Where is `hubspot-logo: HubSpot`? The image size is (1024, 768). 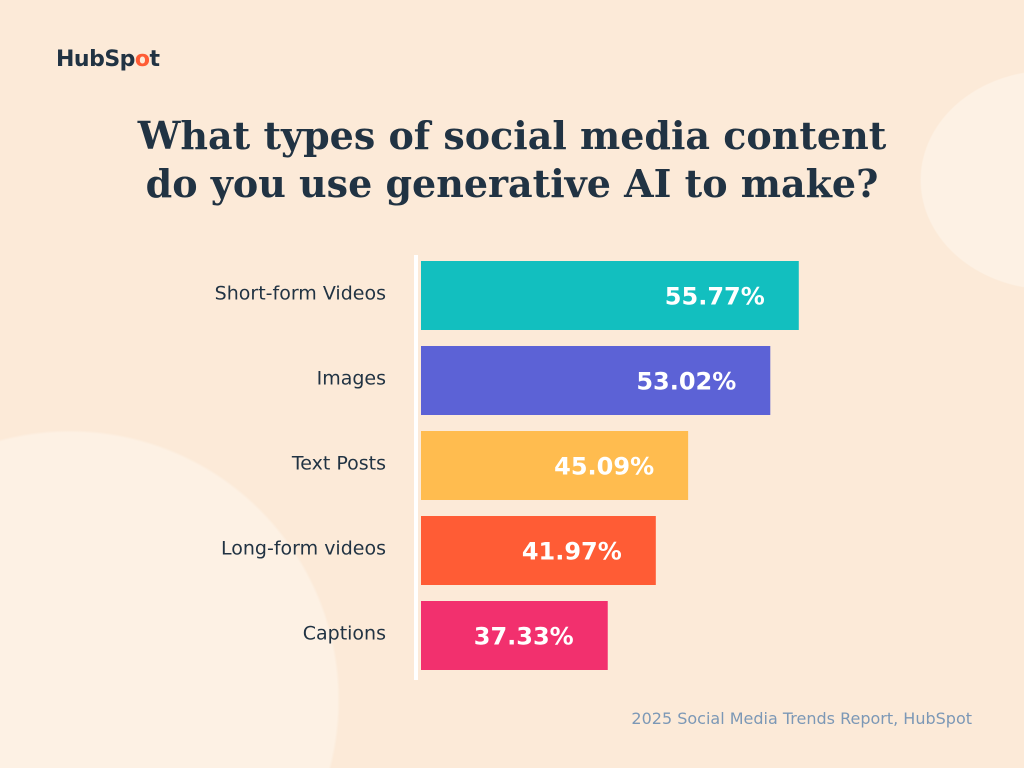
hubspot-logo: HubSpot is located at coordinates (108, 59).